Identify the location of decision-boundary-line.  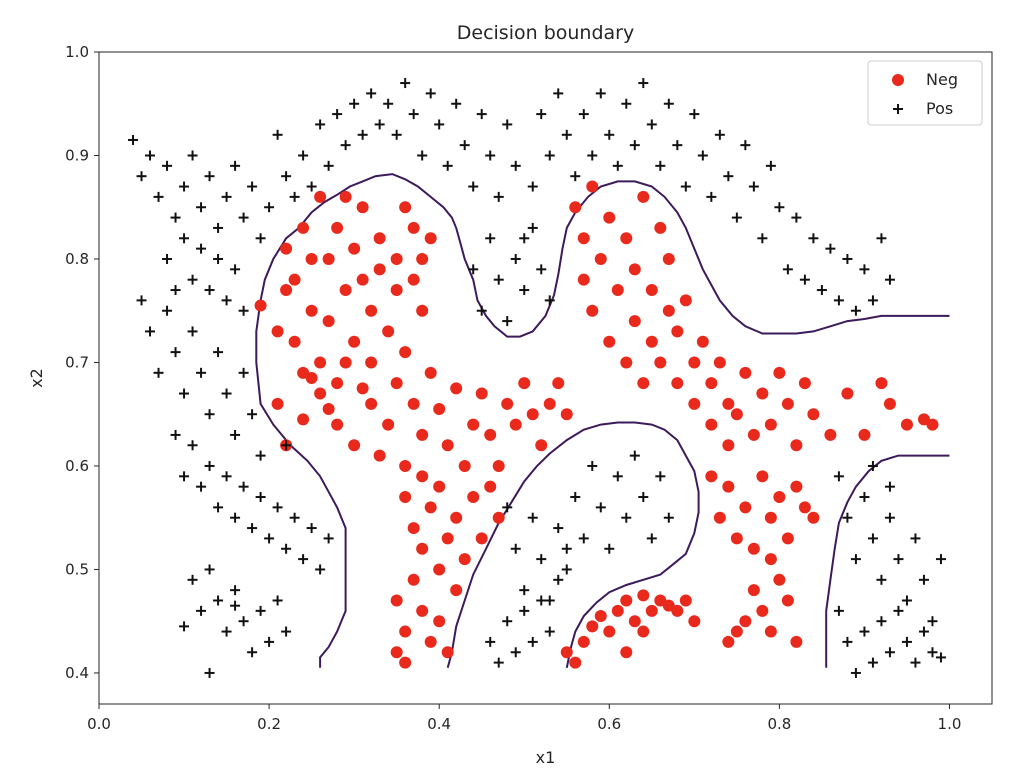
(887, 561).